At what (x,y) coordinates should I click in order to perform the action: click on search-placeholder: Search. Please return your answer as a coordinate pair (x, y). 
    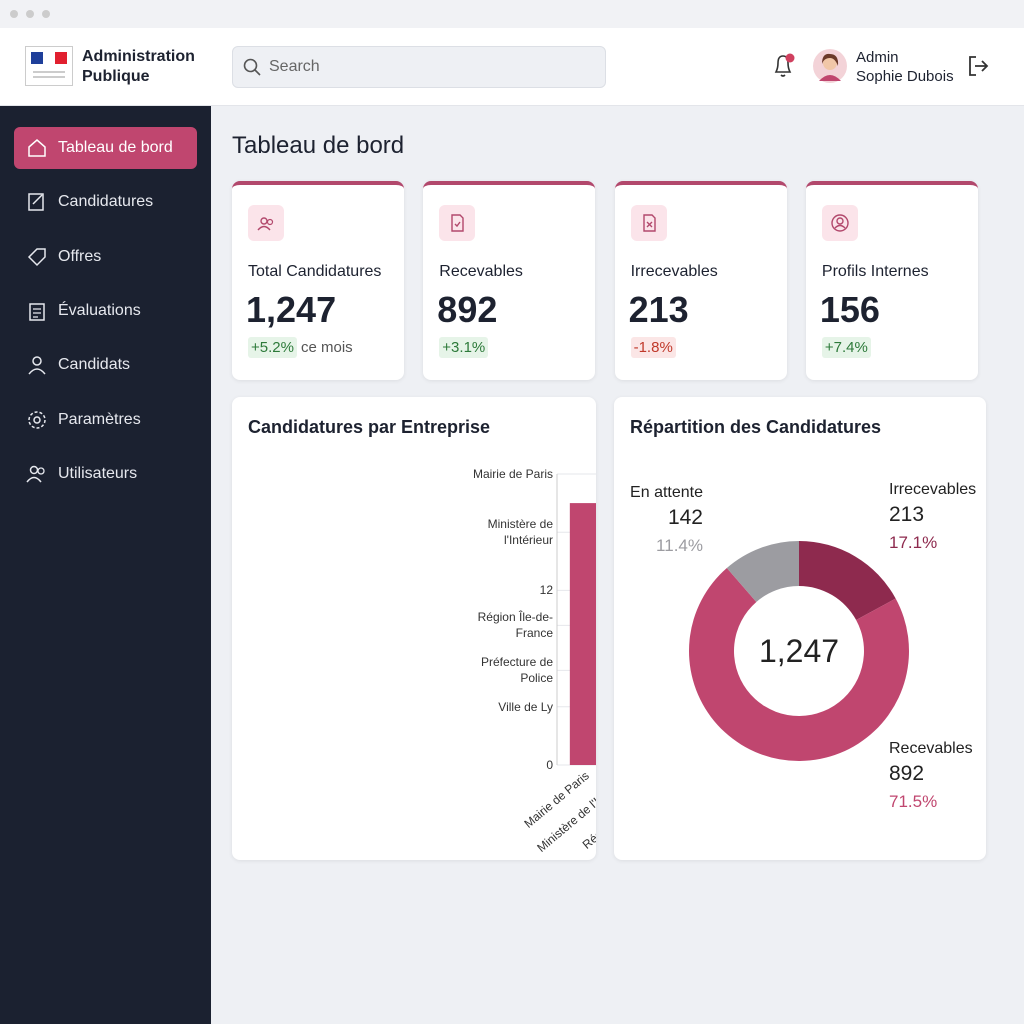
    Looking at the image, I should click on (294, 66).